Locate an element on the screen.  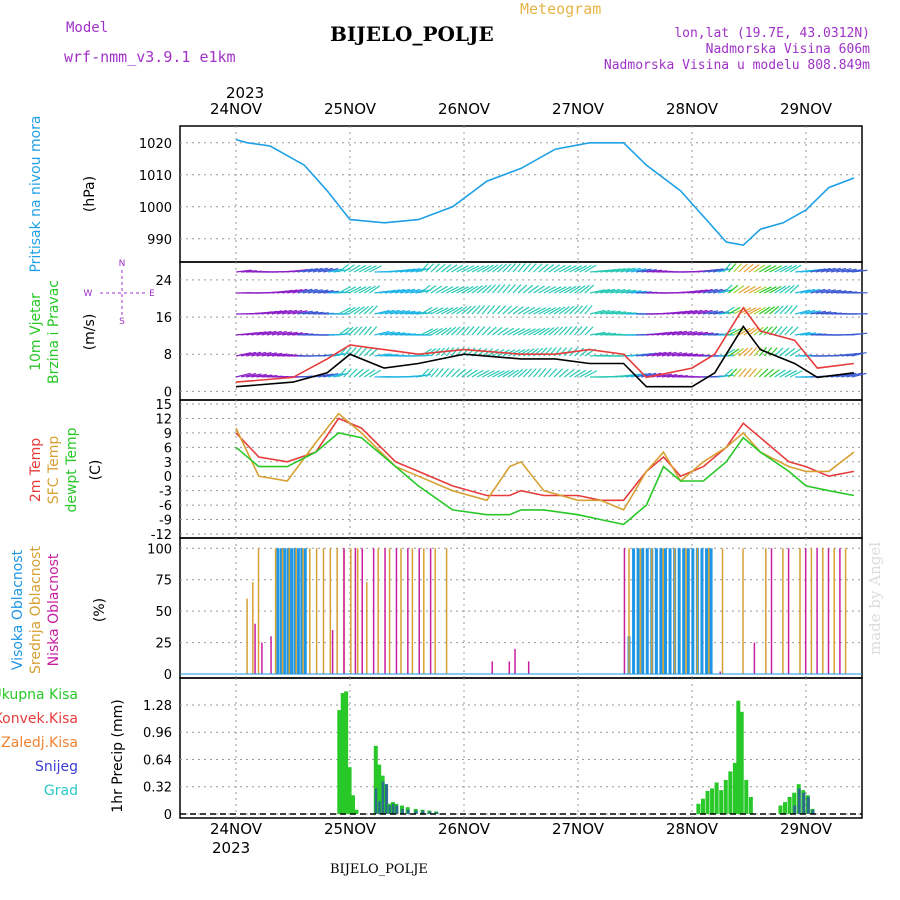
ytick-label: 75 is located at coordinates (163, 581).